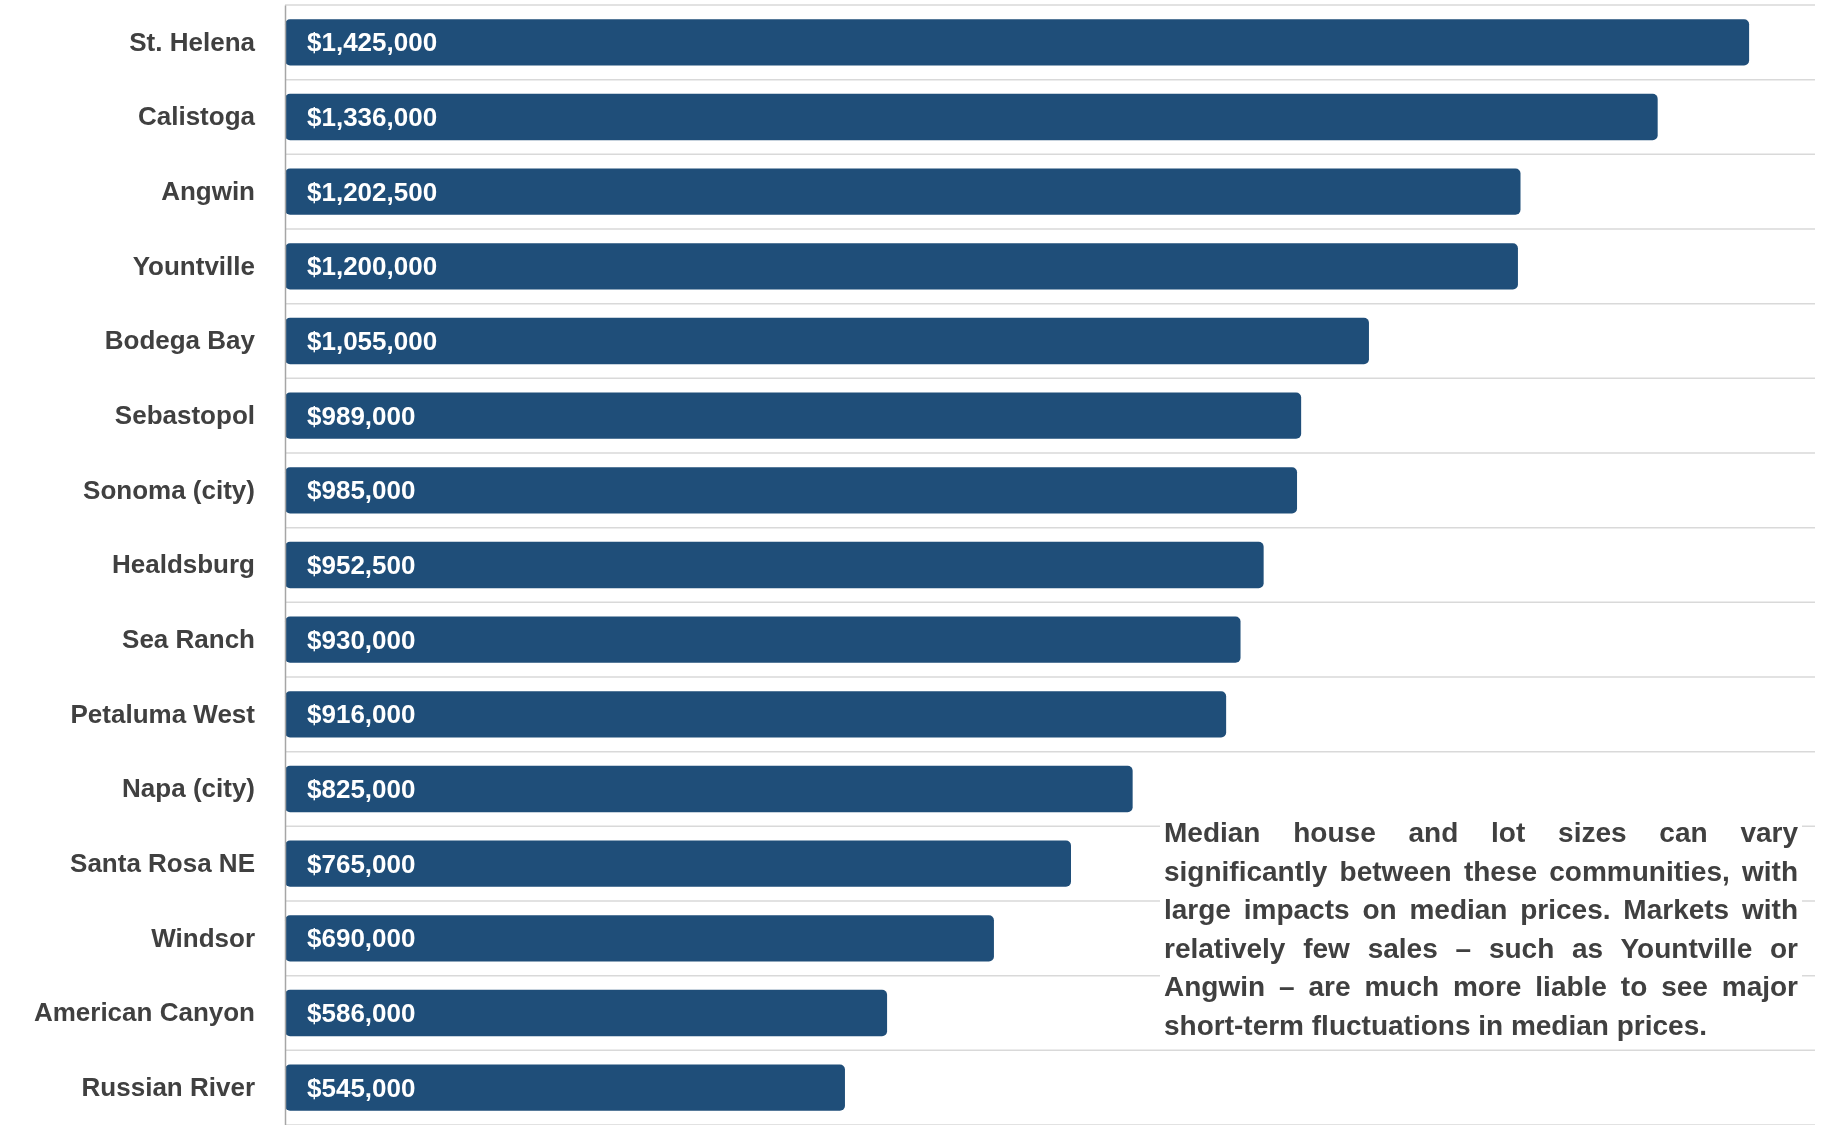 The width and height of the screenshot is (1825, 1125). What do you see at coordinates (184, 414) in the screenshot?
I see `y-tick-label: Sebastopol` at bounding box center [184, 414].